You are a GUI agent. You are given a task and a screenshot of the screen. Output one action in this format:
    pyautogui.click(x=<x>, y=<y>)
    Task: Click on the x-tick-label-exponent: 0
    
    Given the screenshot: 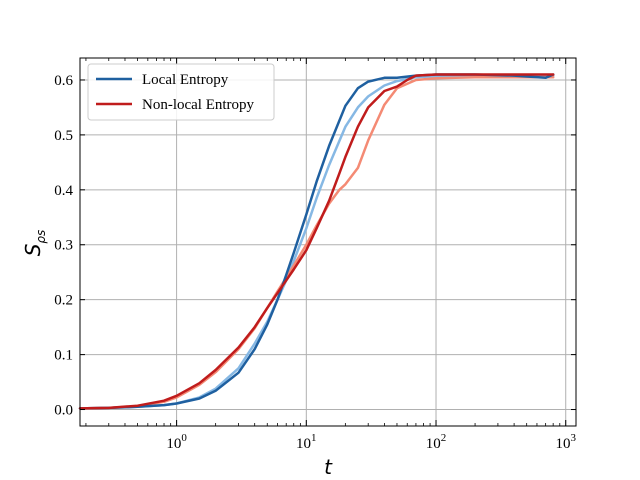 What is the action you would take?
    pyautogui.click(x=184, y=438)
    